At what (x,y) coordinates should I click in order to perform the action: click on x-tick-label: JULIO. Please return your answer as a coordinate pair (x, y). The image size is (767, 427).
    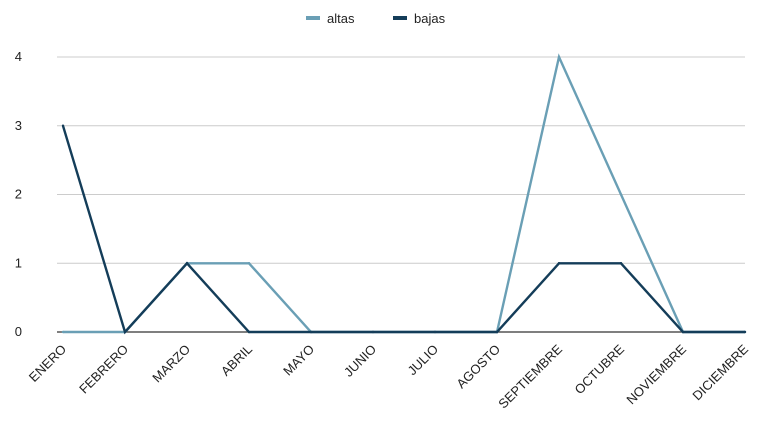
    Looking at the image, I should click on (422, 360).